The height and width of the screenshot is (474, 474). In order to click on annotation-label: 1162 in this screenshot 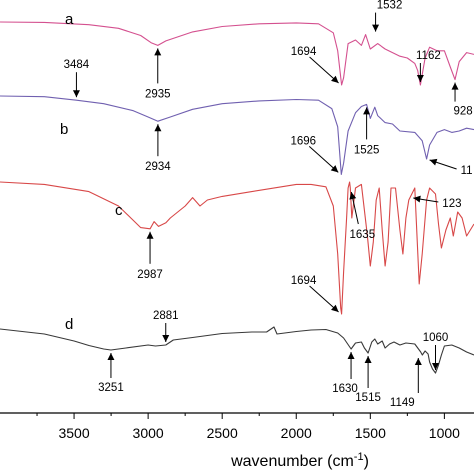, I will do `click(428, 56)`.